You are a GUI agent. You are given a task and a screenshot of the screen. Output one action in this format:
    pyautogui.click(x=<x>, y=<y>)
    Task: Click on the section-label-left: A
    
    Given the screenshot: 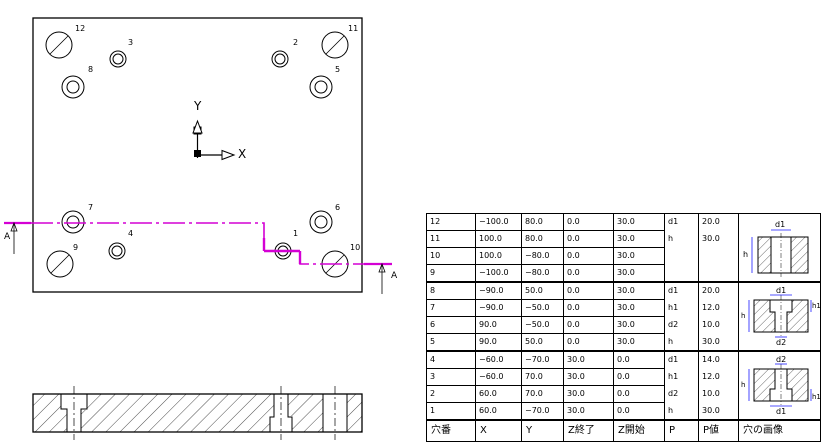 What is the action you would take?
    pyautogui.click(x=7, y=237)
    